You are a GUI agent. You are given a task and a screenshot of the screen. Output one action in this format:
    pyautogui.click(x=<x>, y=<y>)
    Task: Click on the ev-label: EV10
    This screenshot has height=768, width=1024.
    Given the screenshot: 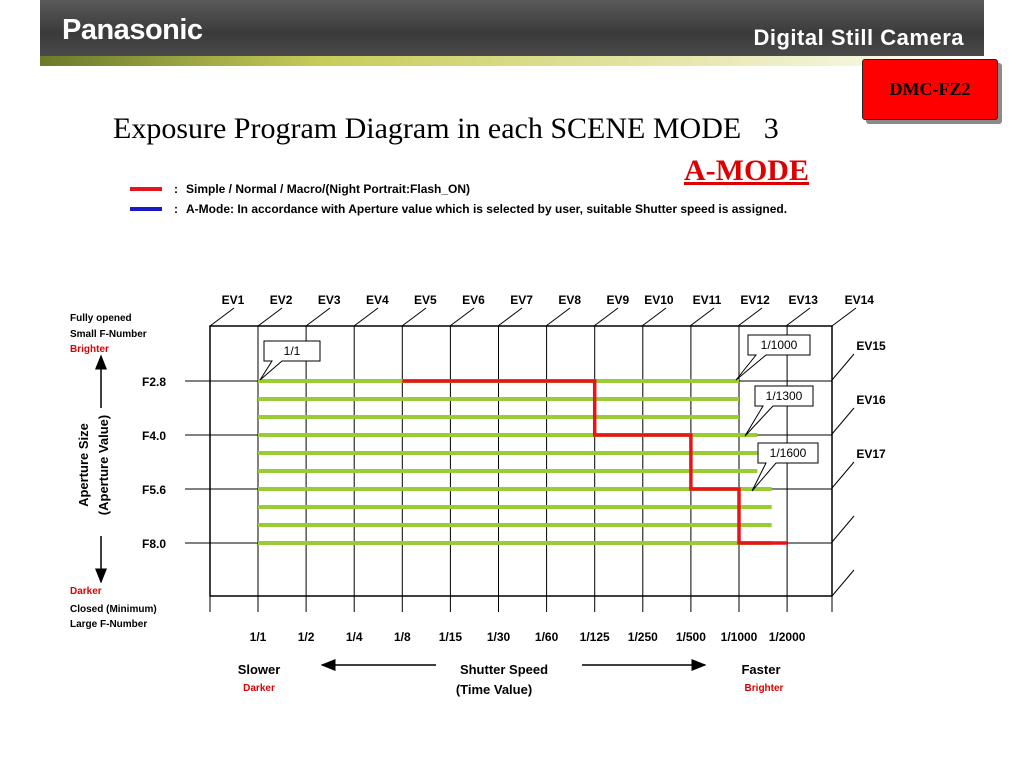 What is the action you would take?
    pyautogui.click(x=659, y=300)
    